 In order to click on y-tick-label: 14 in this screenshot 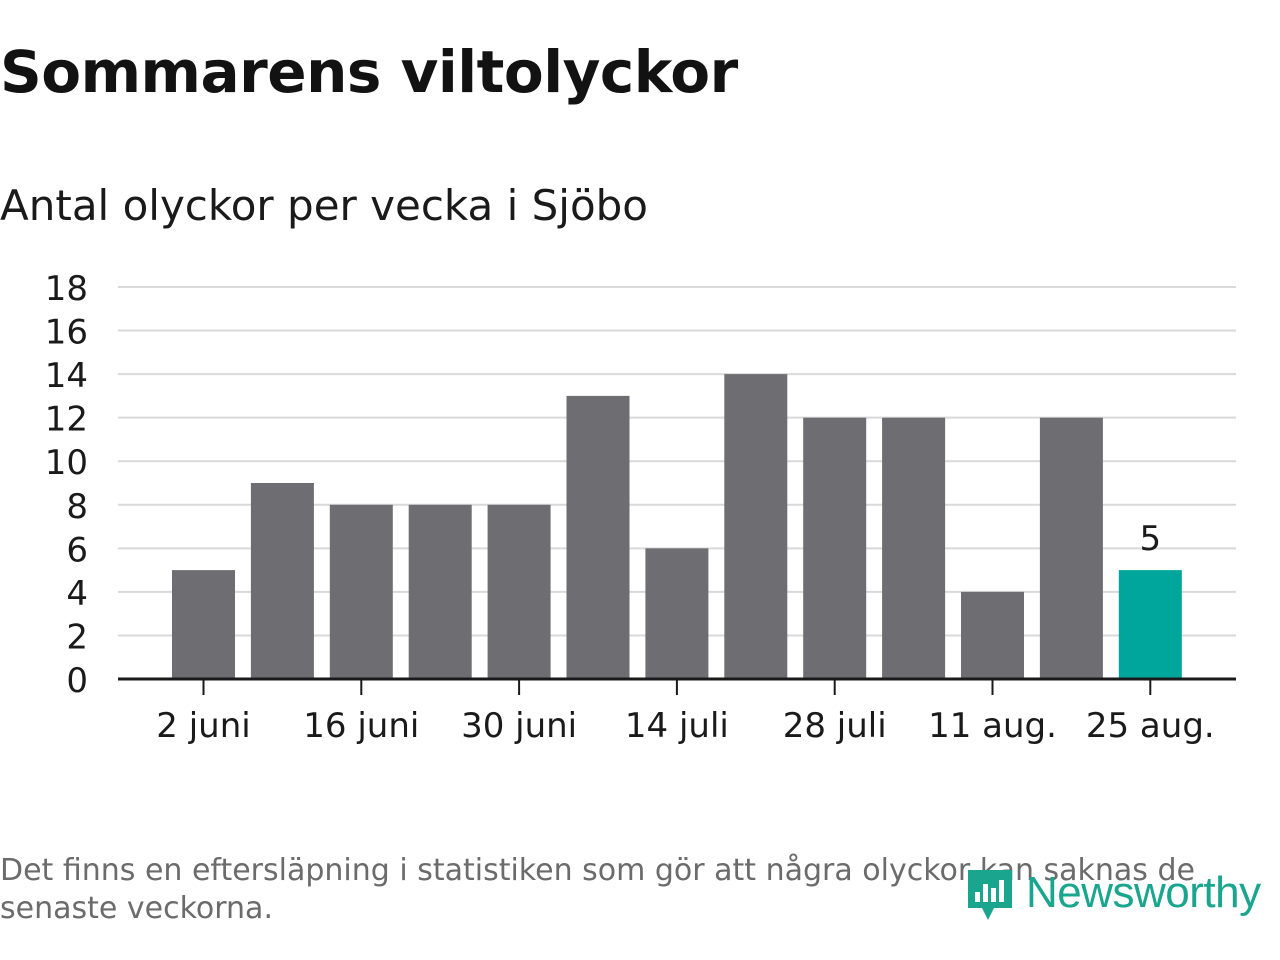, I will do `click(66, 376)`.